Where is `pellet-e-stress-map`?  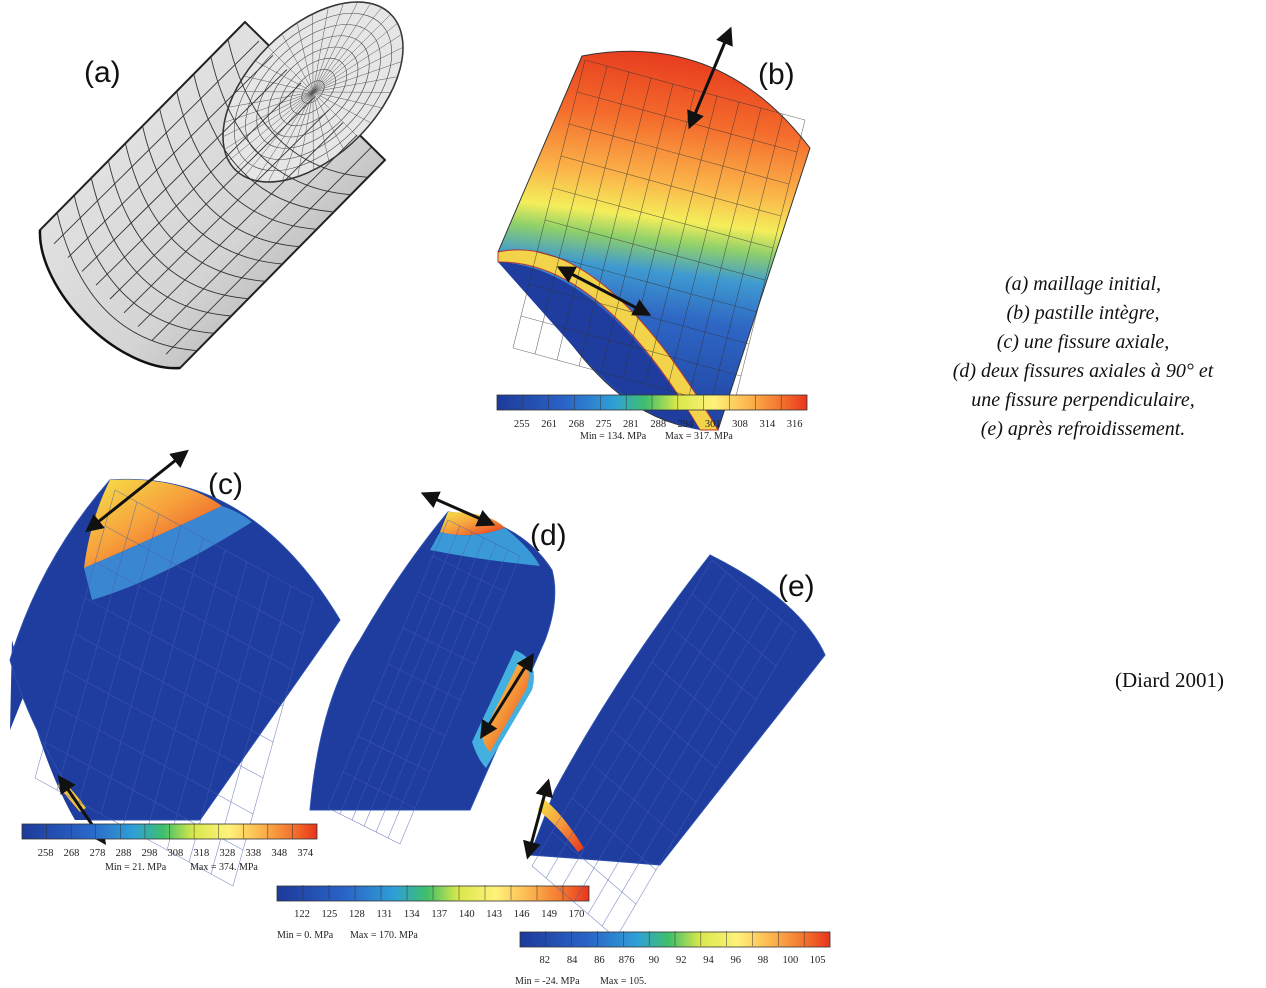
pellet-e-stress-map is located at coordinates (677, 746).